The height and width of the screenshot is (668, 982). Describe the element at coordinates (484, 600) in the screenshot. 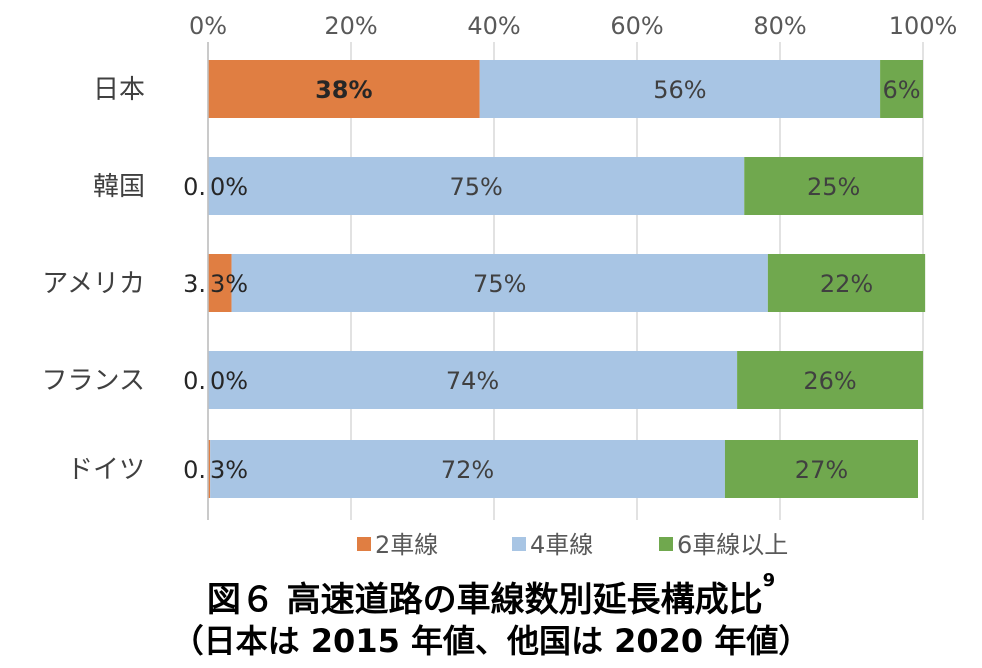

I see `caption-title-text: 図６ 高速道路の車線数別延長構成比` at that location.